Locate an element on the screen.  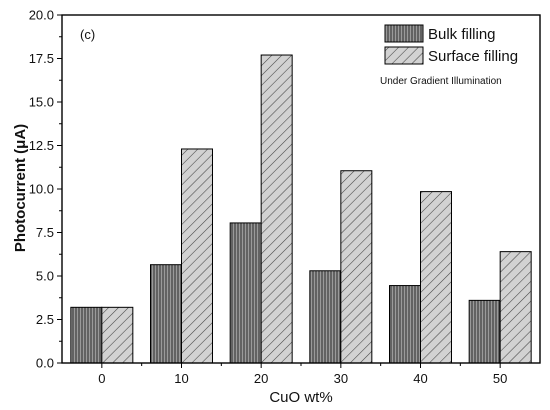
legend-swatch-bulk-filling is located at coordinates (404, 33).